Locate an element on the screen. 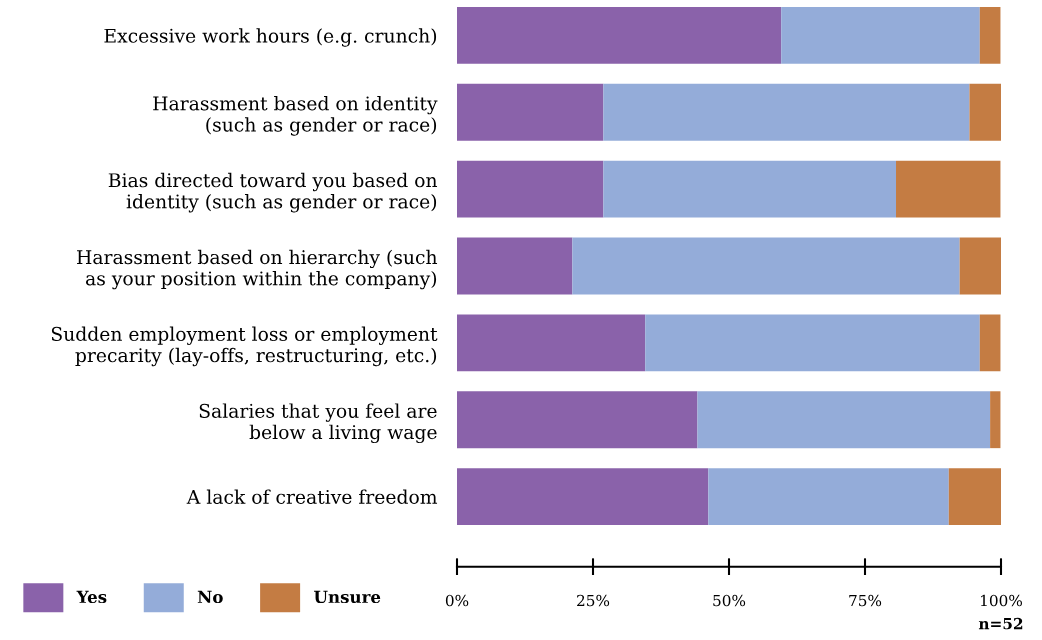 The height and width of the screenshot is (640, 1042). legend-label: No is located at coordinates (210, 597).